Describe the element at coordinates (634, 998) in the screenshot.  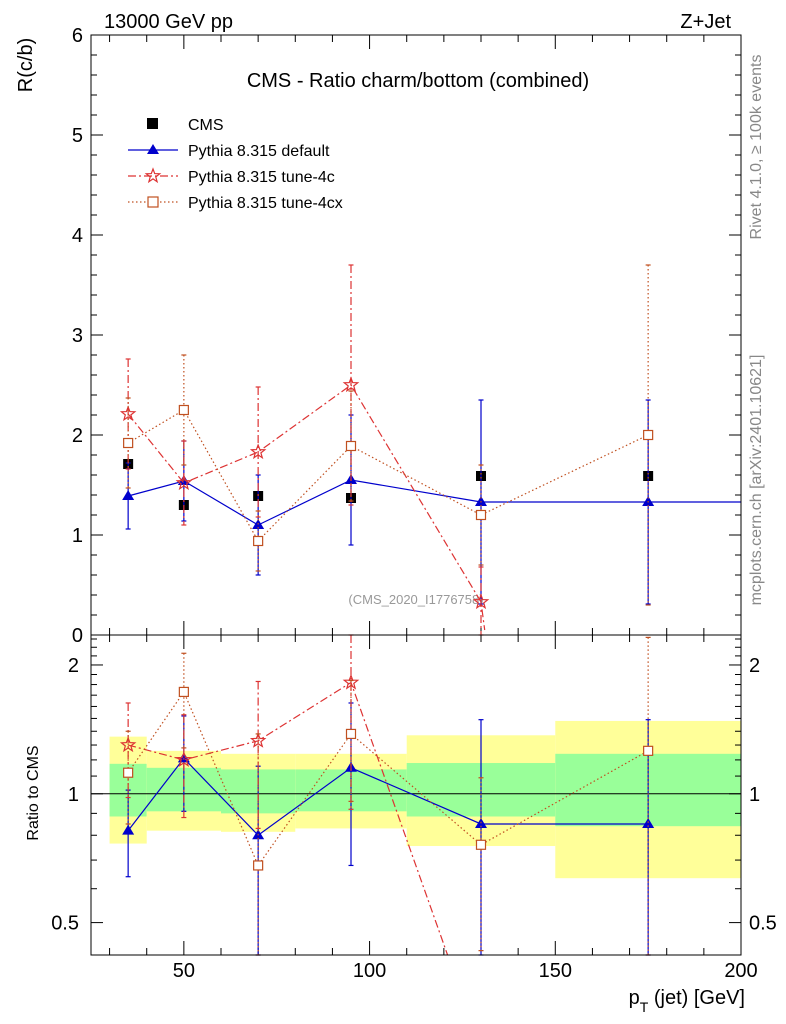
I see `x-axis-label-p: p` at that location.